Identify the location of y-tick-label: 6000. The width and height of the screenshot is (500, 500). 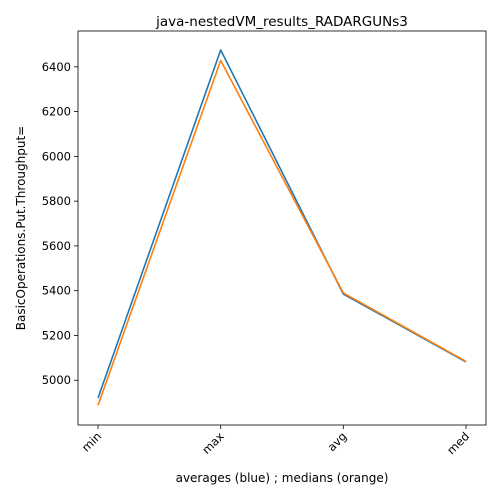
(56, 156).